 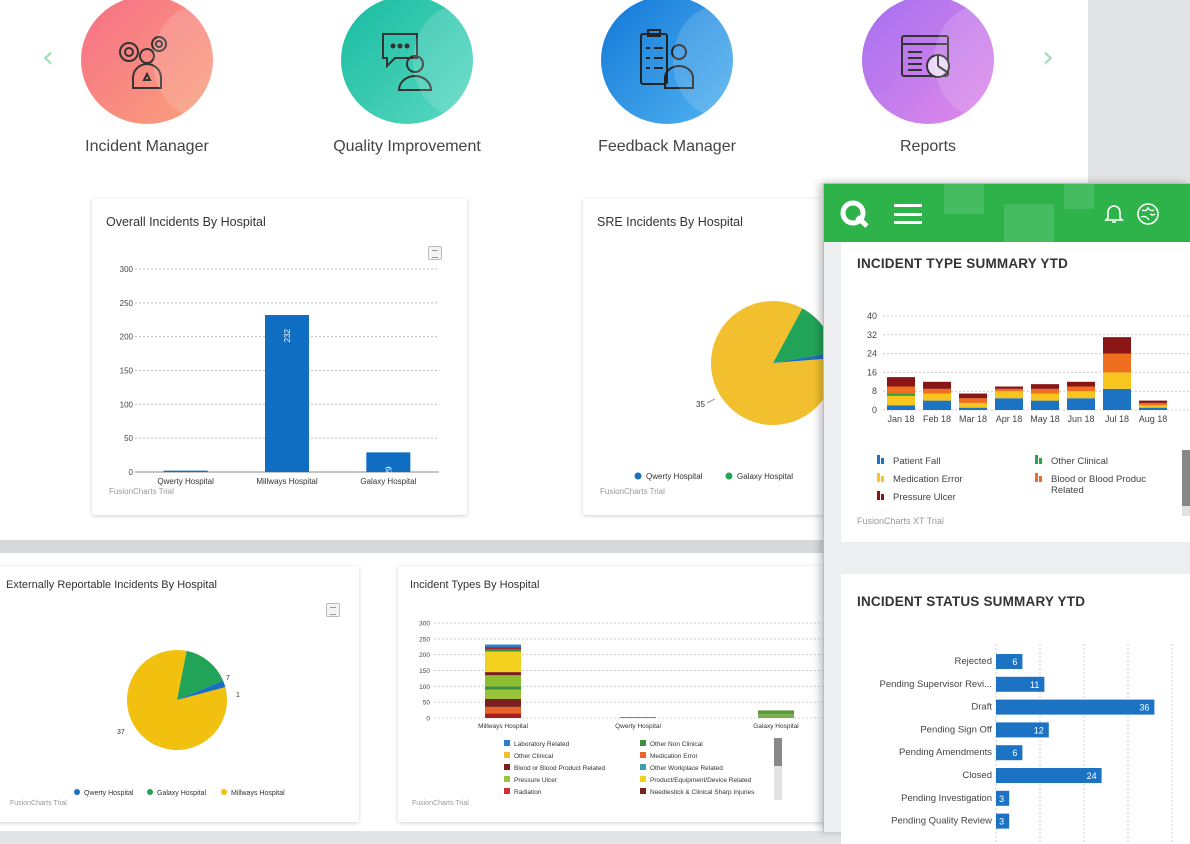 What do you see at coordinates (963, 263) in the screenshot?
I see `section-title: INCIDENT TYPE SUMMARY YTD` at bounding box center [963, 263].